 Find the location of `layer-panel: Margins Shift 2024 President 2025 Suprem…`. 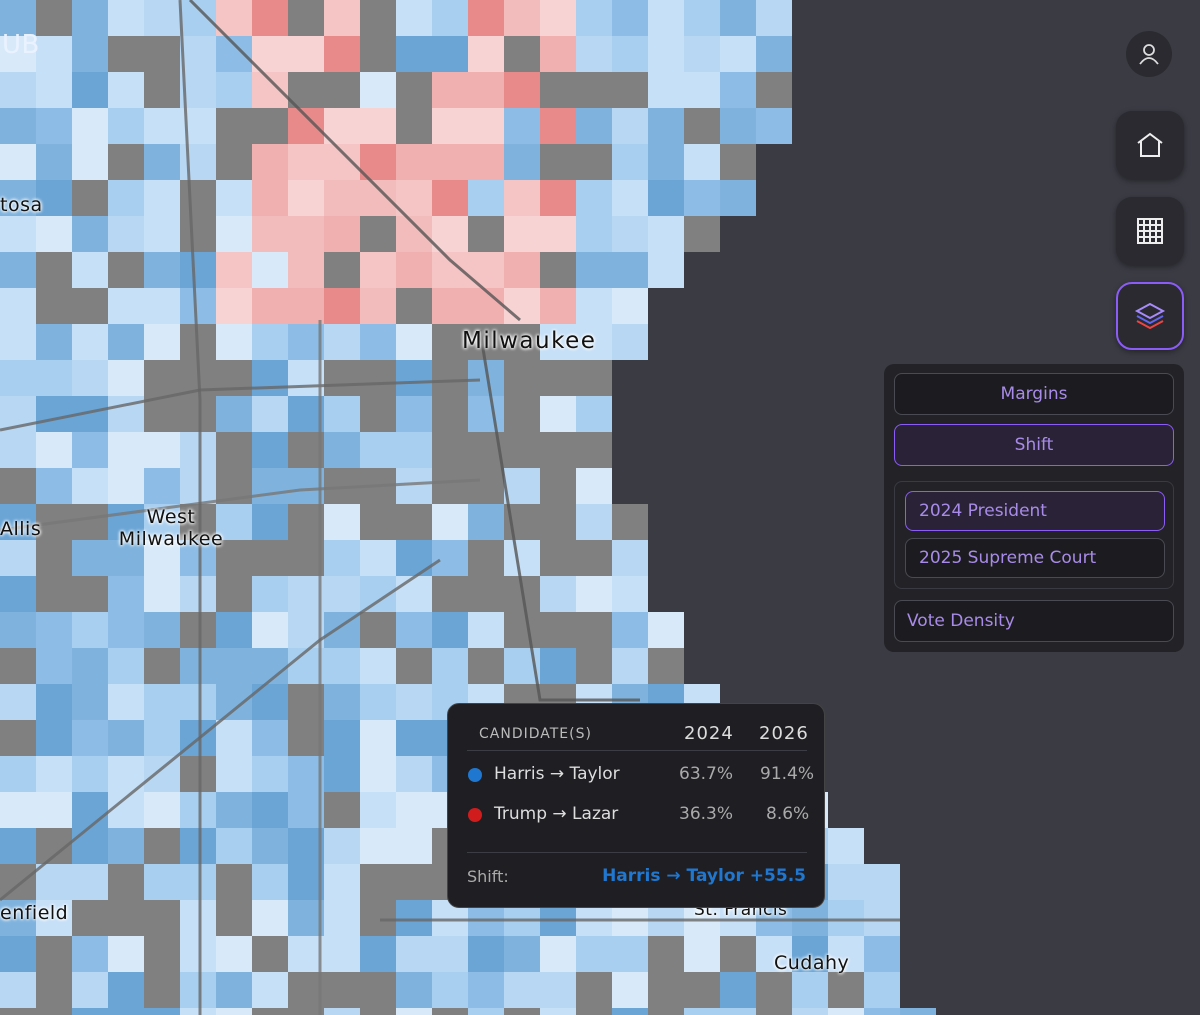

layer-panel: Margins Shift 2024 President 2025 Suprem… is located at coordinates (1034, 508).